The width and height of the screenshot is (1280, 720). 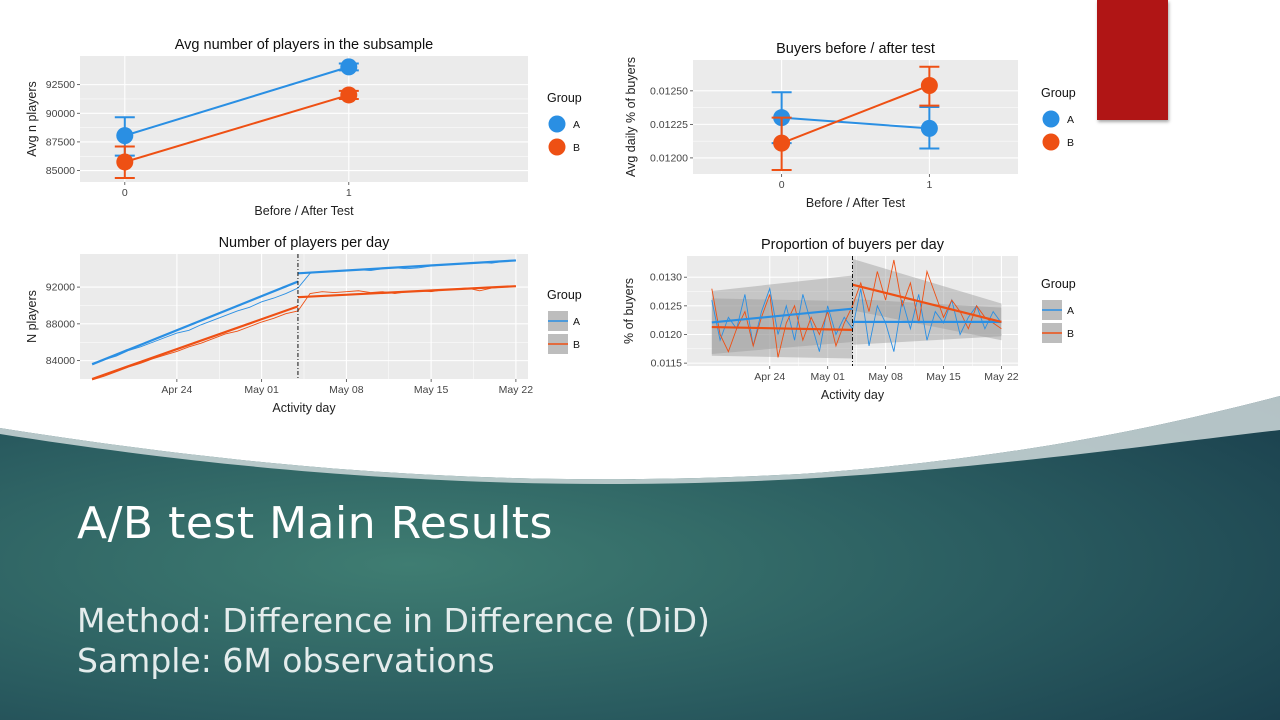 I want to click on y-axis-label: N players, so click(x=32, y=316).